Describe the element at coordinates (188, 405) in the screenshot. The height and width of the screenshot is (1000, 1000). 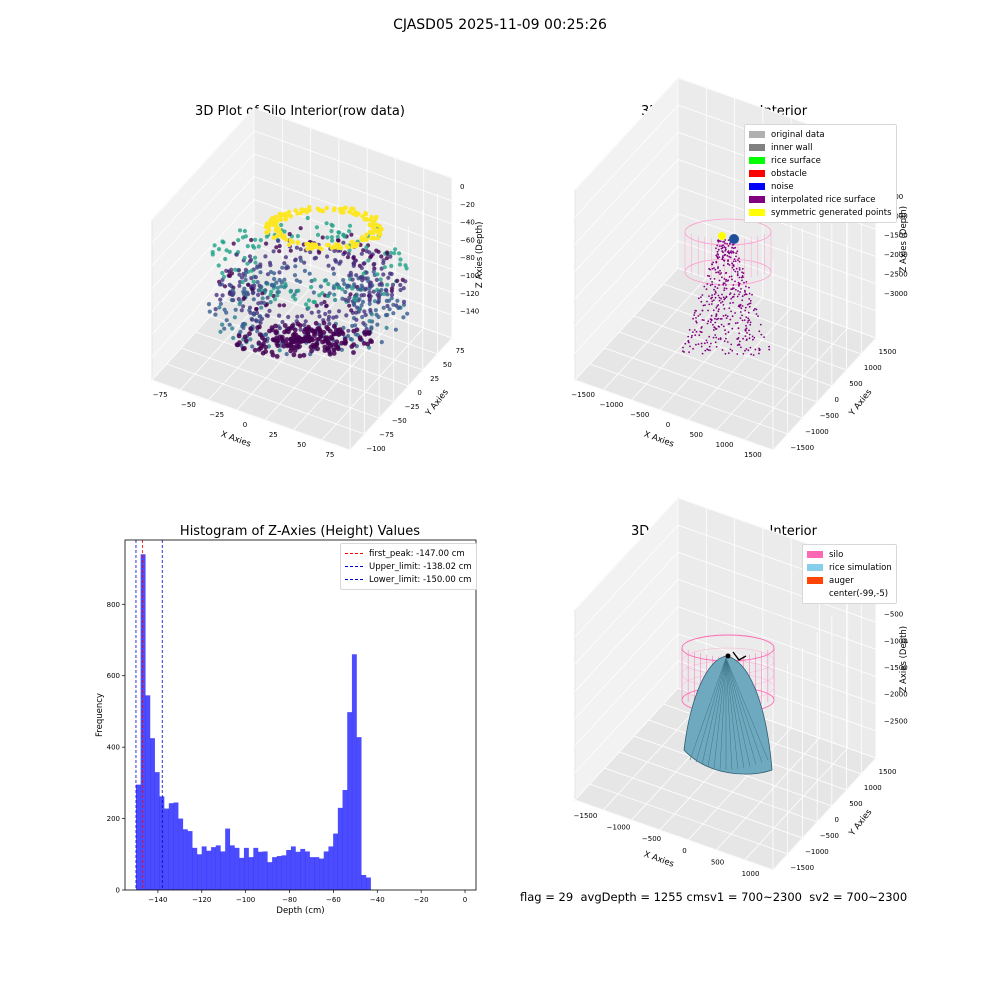
I see `x-tick-label: −50` at that location.